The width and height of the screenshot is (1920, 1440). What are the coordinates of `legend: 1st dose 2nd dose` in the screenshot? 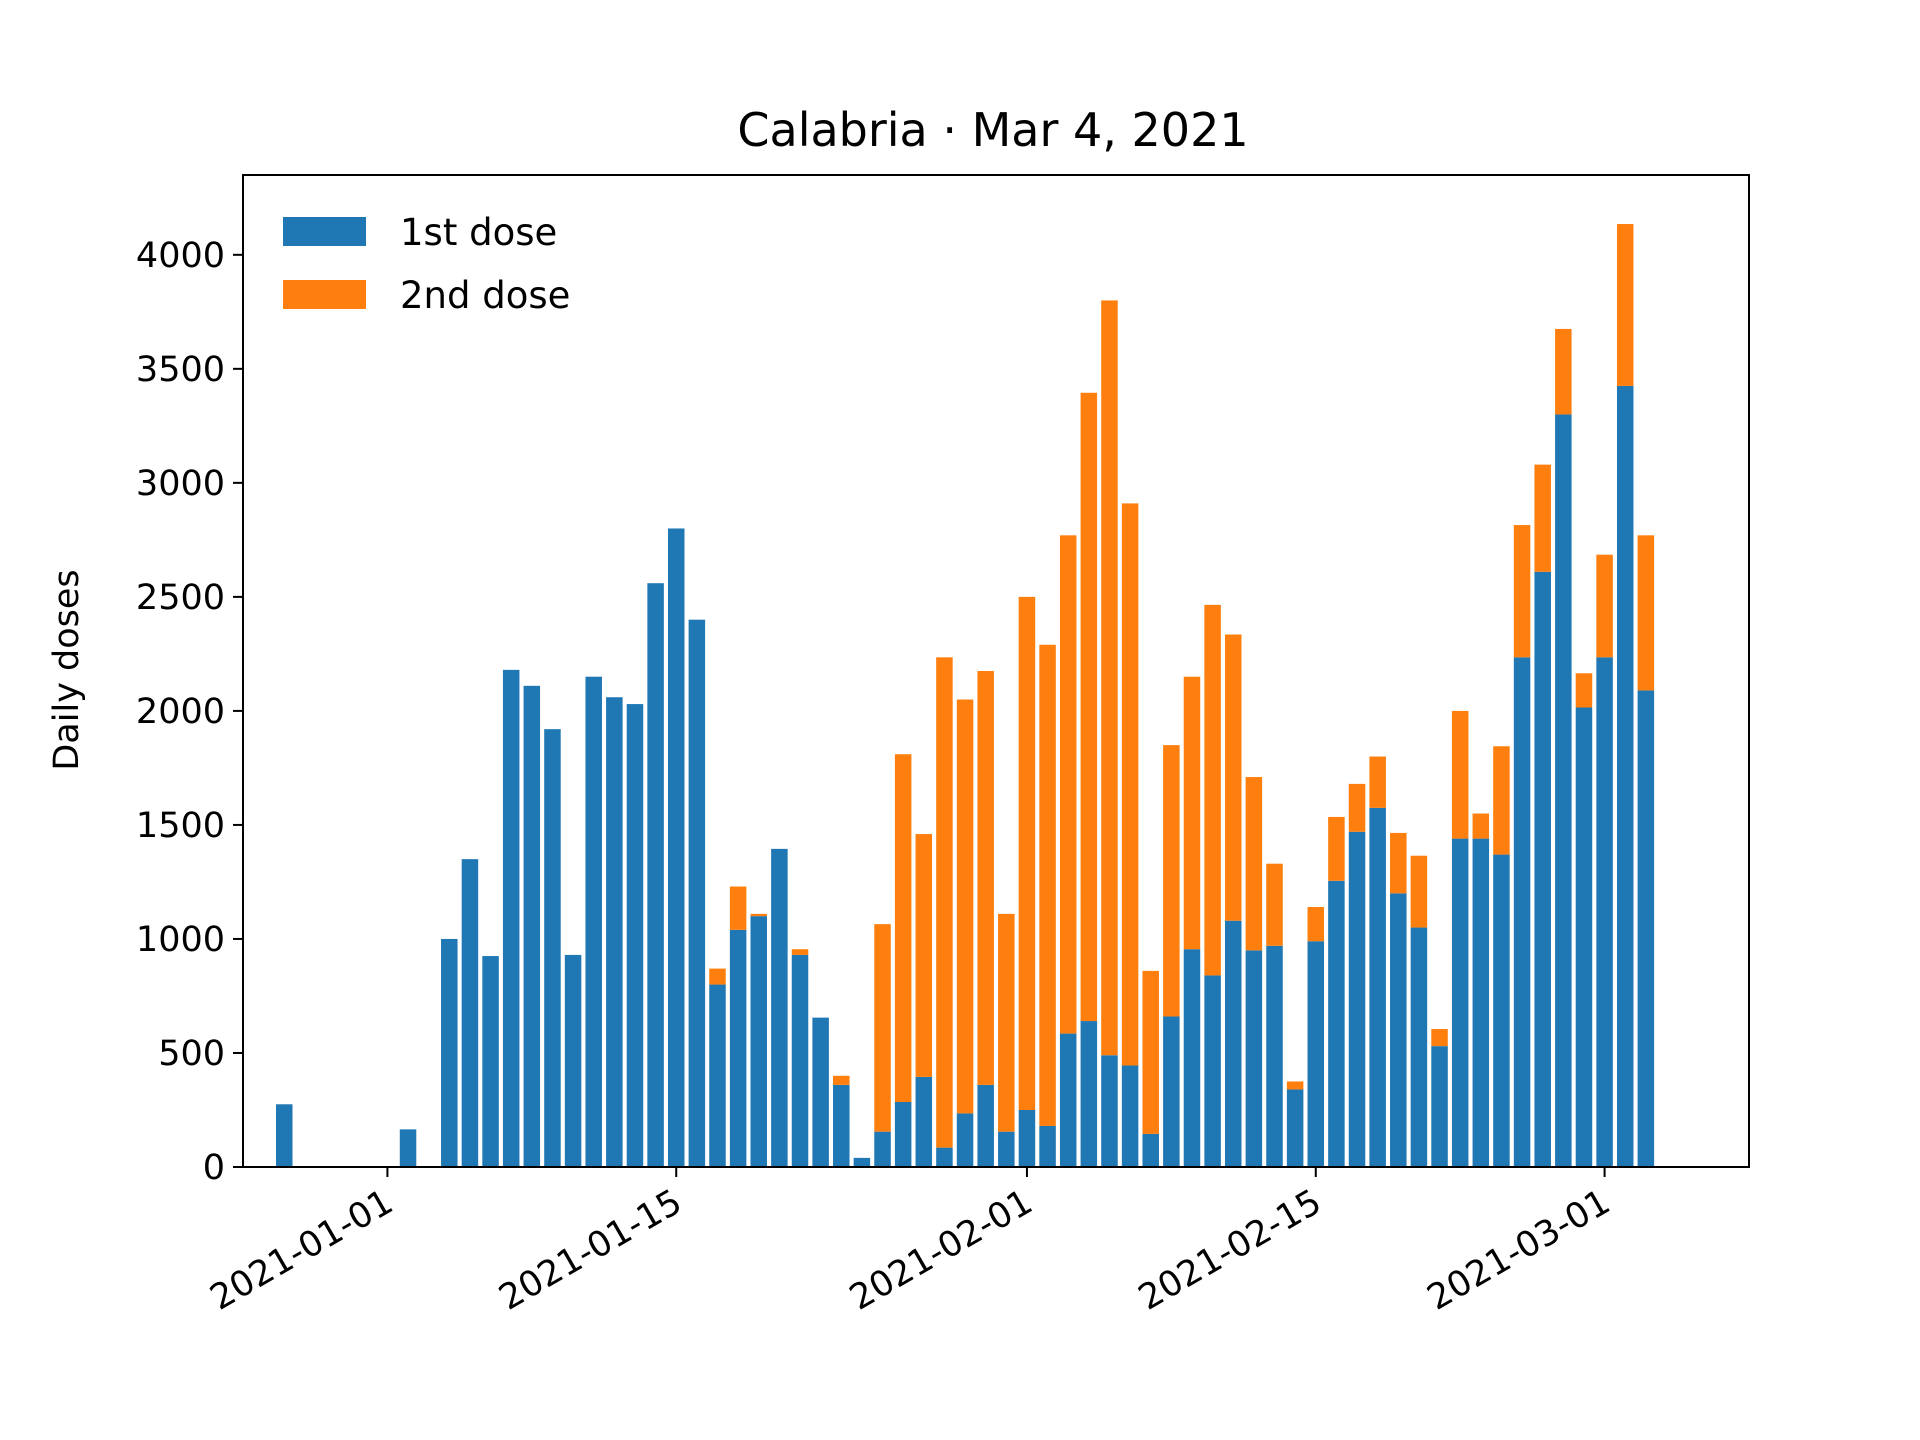 It's located at (426, 264).